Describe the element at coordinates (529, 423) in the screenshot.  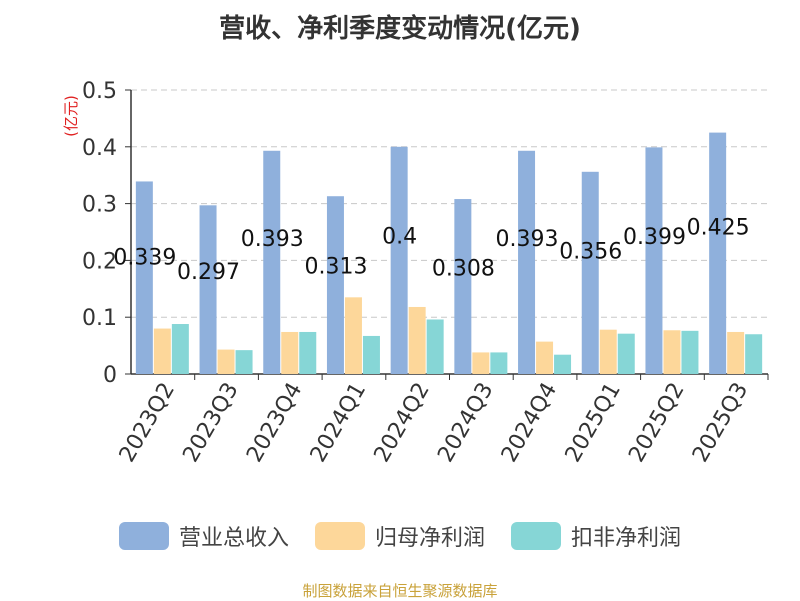
I see `x-tick-label: 2024Q4` at that location.